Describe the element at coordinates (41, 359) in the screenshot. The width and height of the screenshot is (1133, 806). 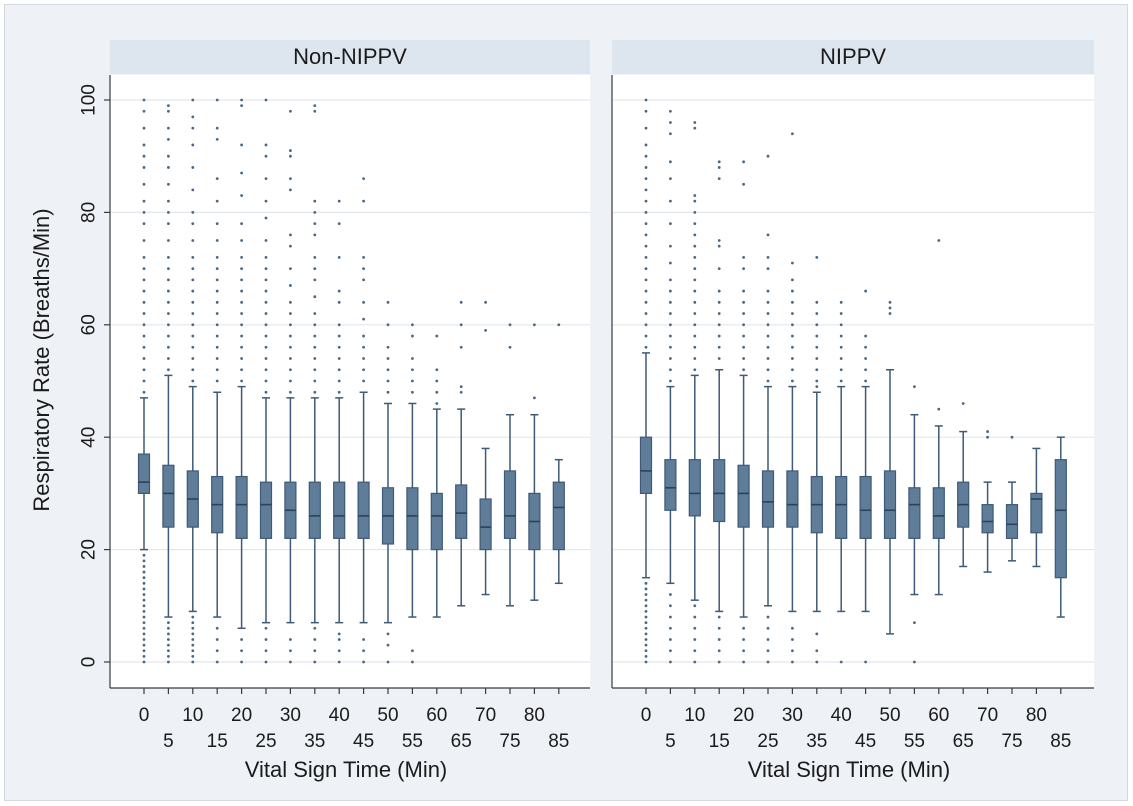
I see `y-axis-title: Respiratory Rate (Breaths/Min)` at that location.